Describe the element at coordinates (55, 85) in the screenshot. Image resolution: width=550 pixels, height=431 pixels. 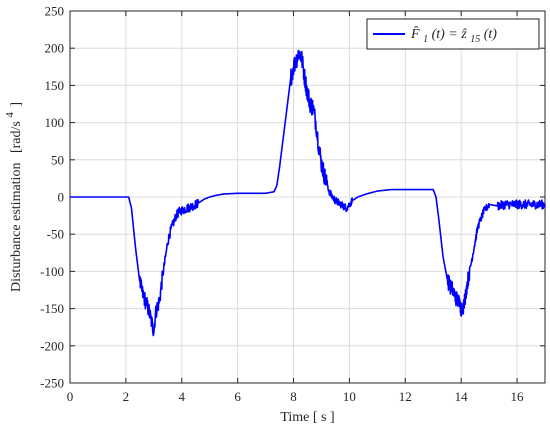
I see `y-tick-label: 150` at that location.